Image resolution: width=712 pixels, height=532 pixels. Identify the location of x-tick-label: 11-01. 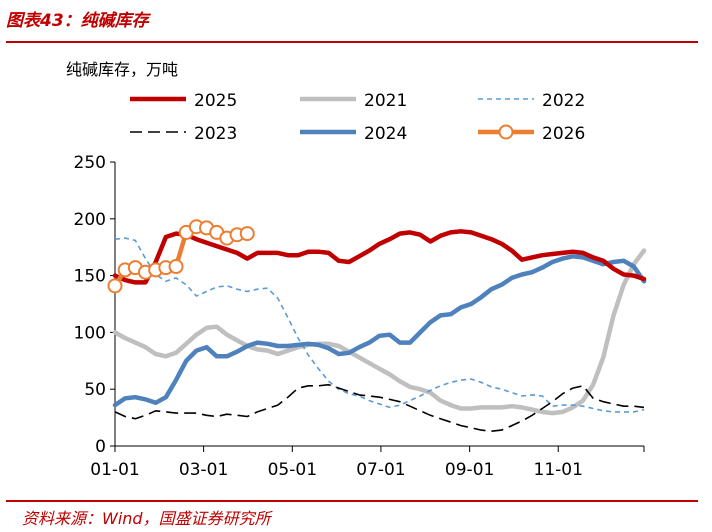
(558, 470).